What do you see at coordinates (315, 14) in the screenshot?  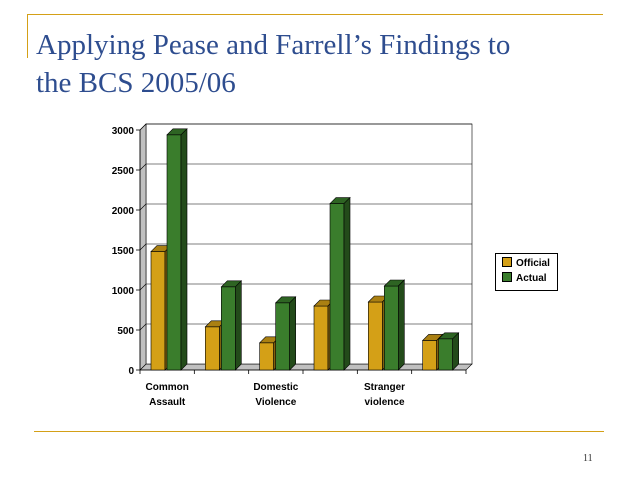 I see `frame-top-rule` at bounding box center [315, 14].